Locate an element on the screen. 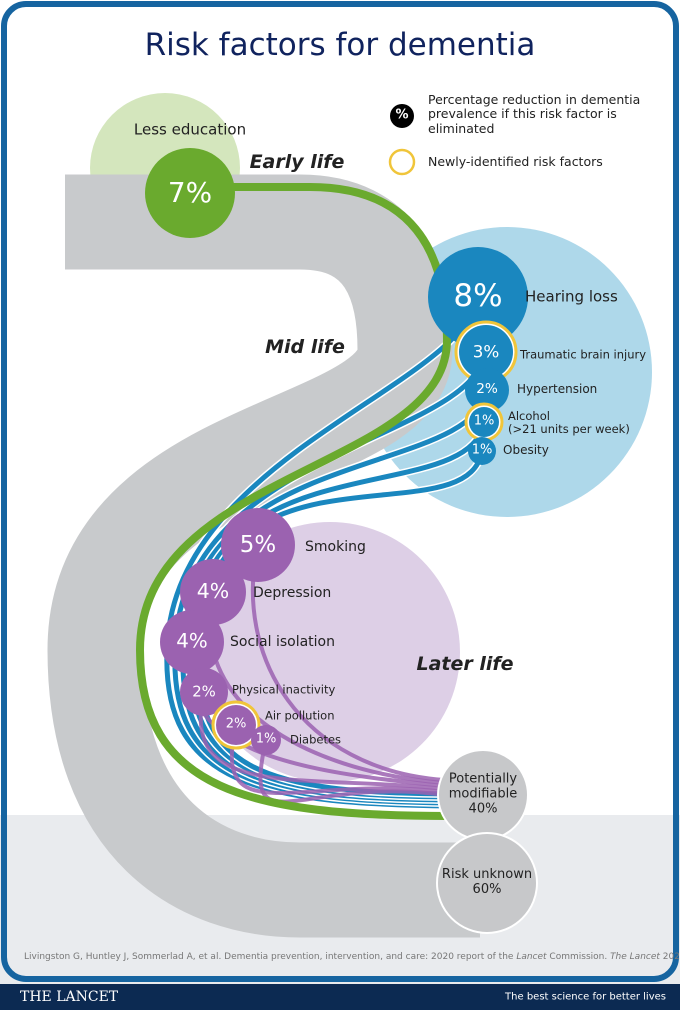 This screenshot has width=680, height=1010. citation-part: 2020. is located at coordinates (671, 957).